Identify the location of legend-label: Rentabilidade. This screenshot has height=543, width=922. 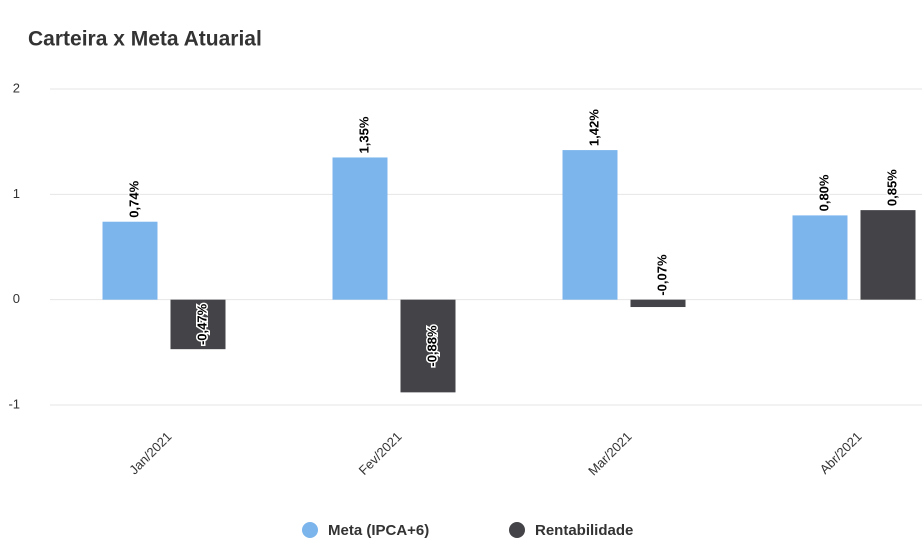
(584, 530).